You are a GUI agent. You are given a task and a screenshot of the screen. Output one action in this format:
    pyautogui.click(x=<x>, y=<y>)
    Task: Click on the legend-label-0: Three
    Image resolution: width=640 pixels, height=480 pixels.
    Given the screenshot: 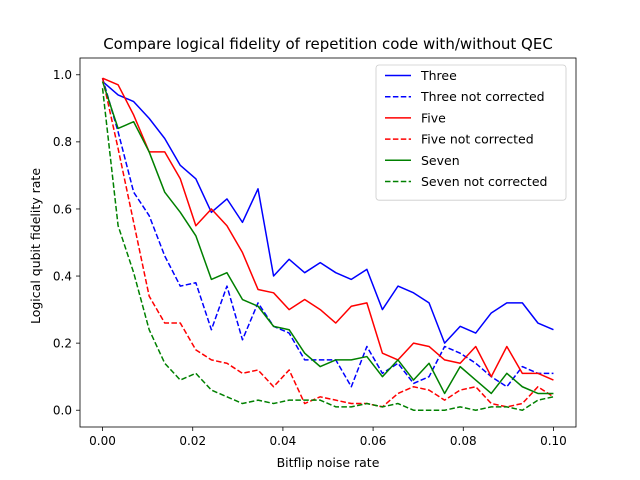 What is the action you would take?
    pyautogui.click(x=438, y=75)
    